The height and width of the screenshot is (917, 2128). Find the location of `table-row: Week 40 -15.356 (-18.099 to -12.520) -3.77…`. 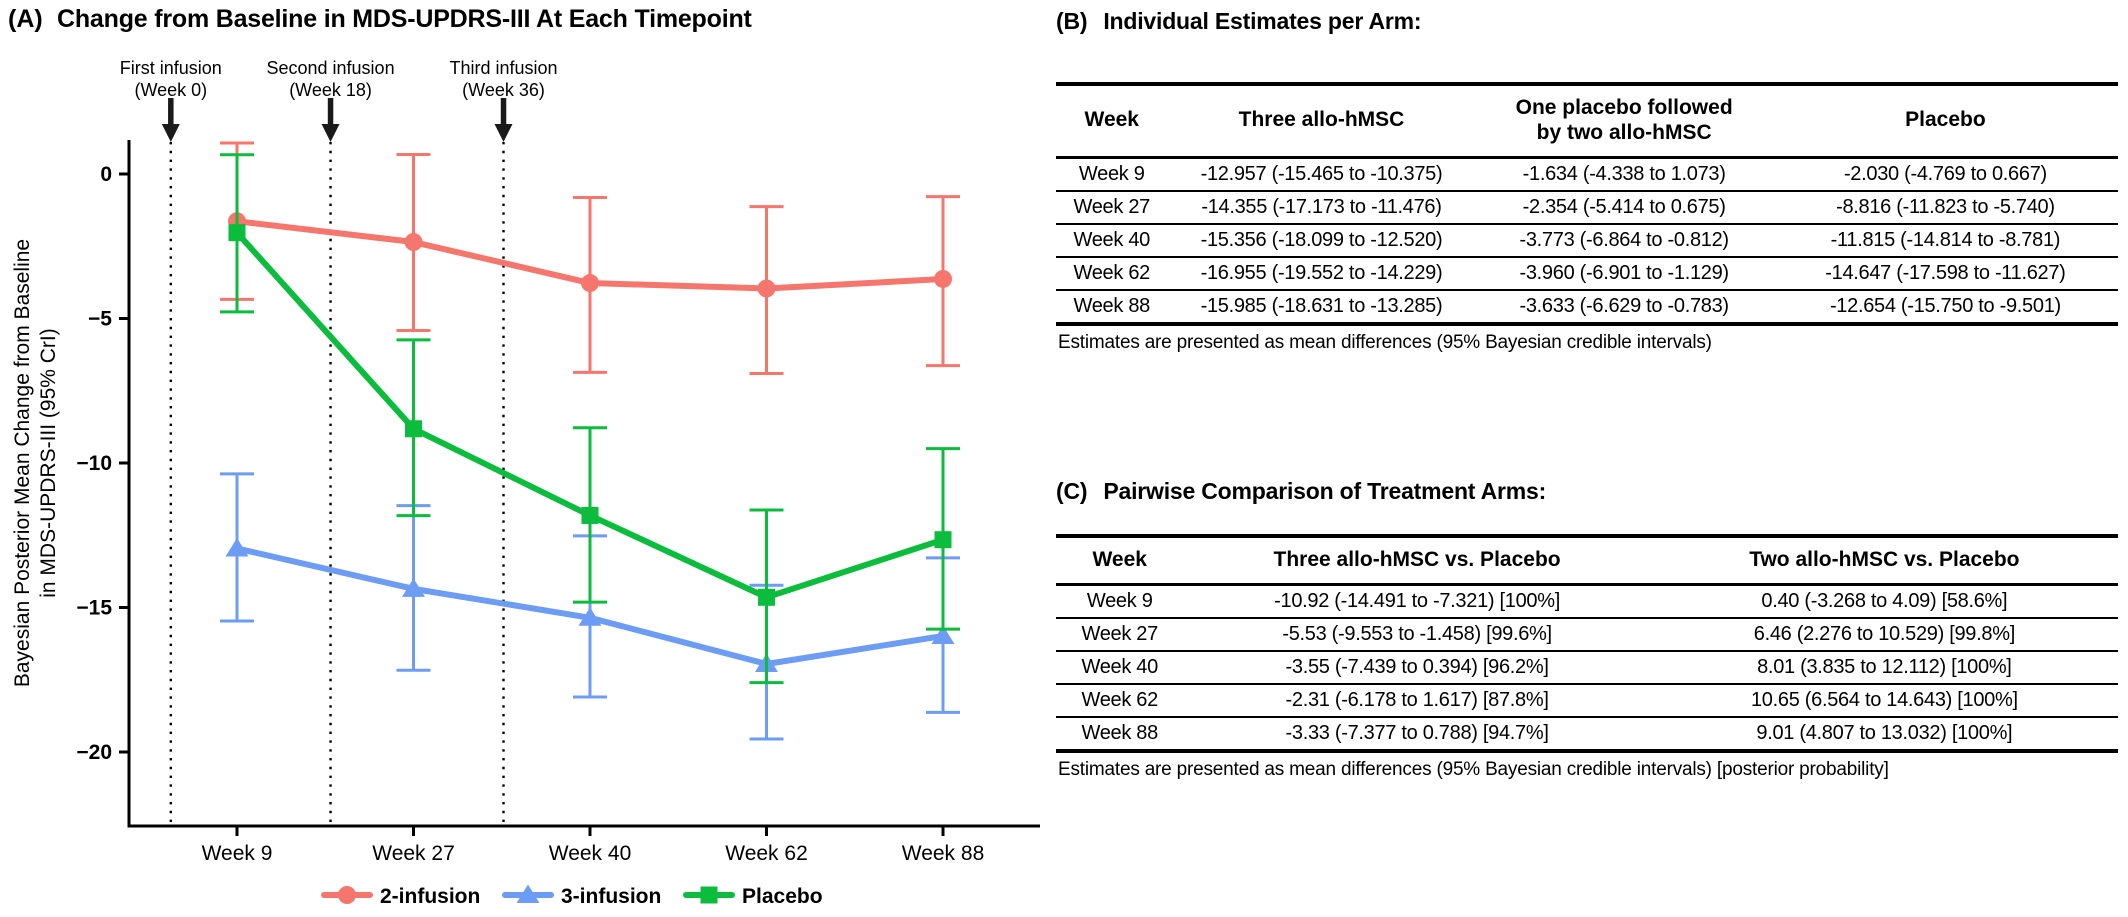

table-row: Week 40 -15.356 (-18.099 to -12.520) -3.77… is located at coordinates (1587, 240).